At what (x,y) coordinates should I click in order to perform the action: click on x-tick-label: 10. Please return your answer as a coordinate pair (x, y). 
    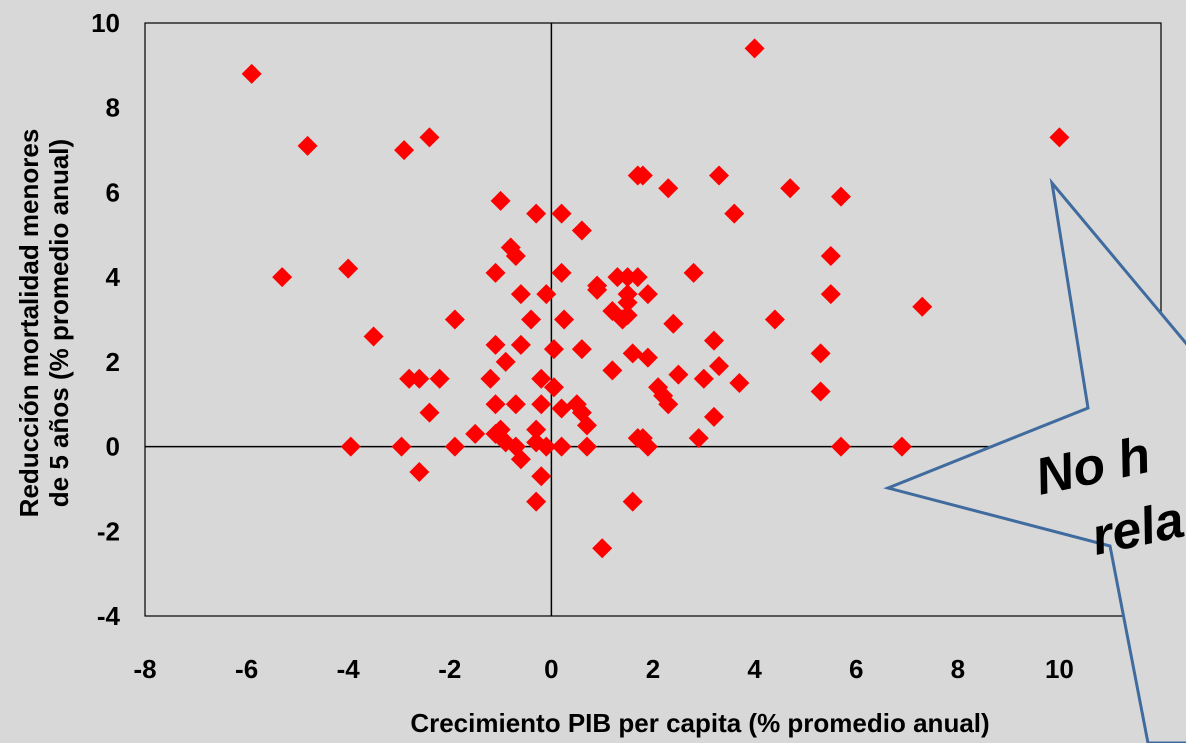
    Looking at the image, I should click on (1059, 669).